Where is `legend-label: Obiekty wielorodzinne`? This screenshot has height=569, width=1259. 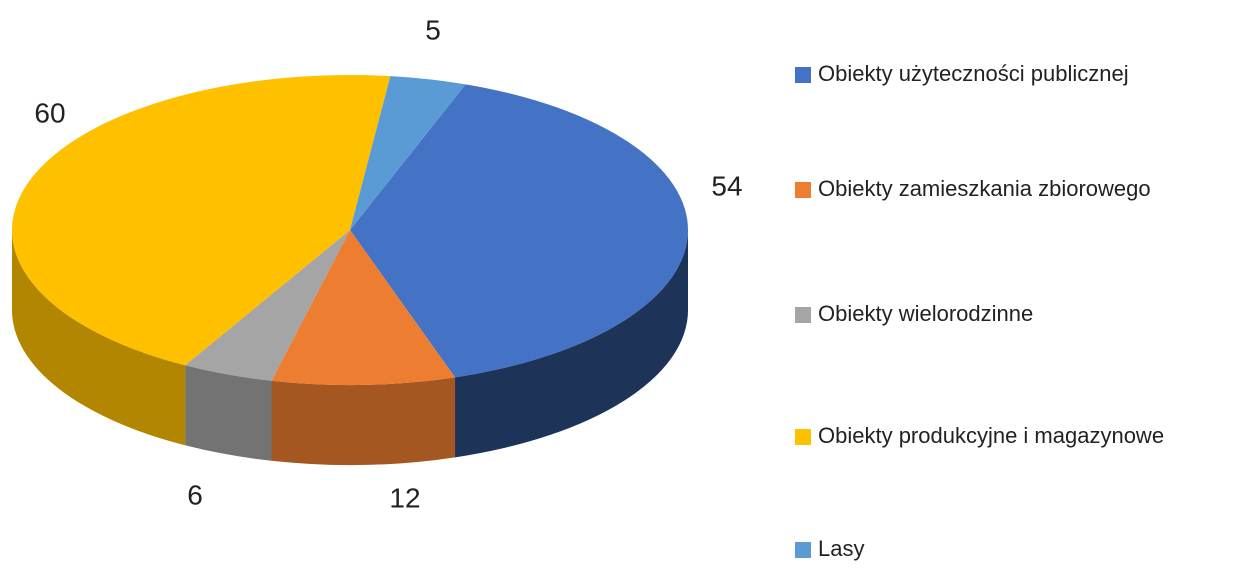 legend-label: Obiekty wielorodzinne is located at coordinates (925, 313).